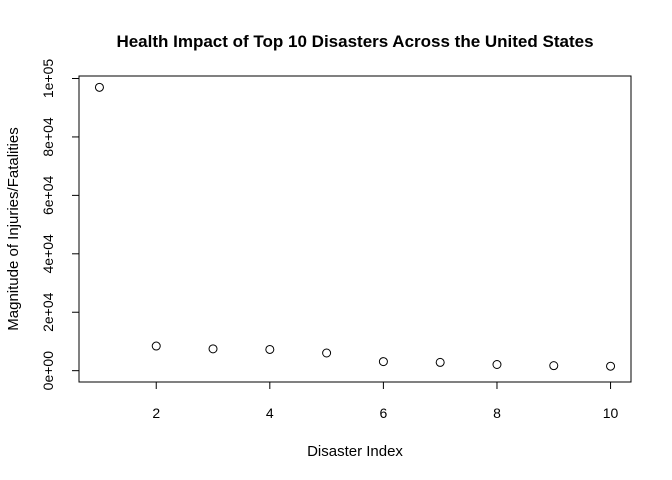 The width and height of the screenshot is (672, 480). I want to click on y-tick-label: 2e+04, so click(48, 312).